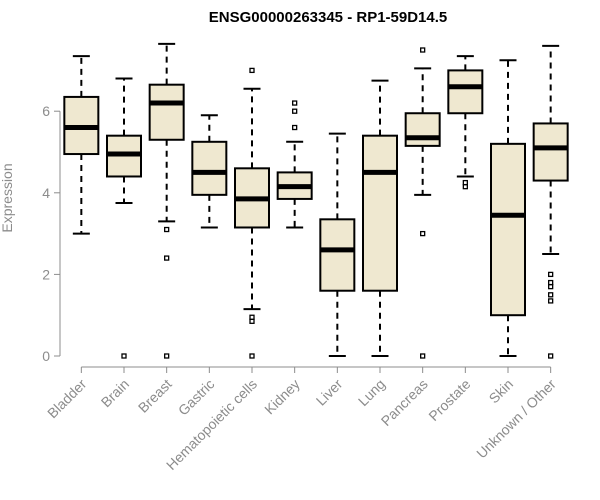 This screenshot has height=500, width=600. I want to click on x-tick-label: Skin, so click(501, 391).